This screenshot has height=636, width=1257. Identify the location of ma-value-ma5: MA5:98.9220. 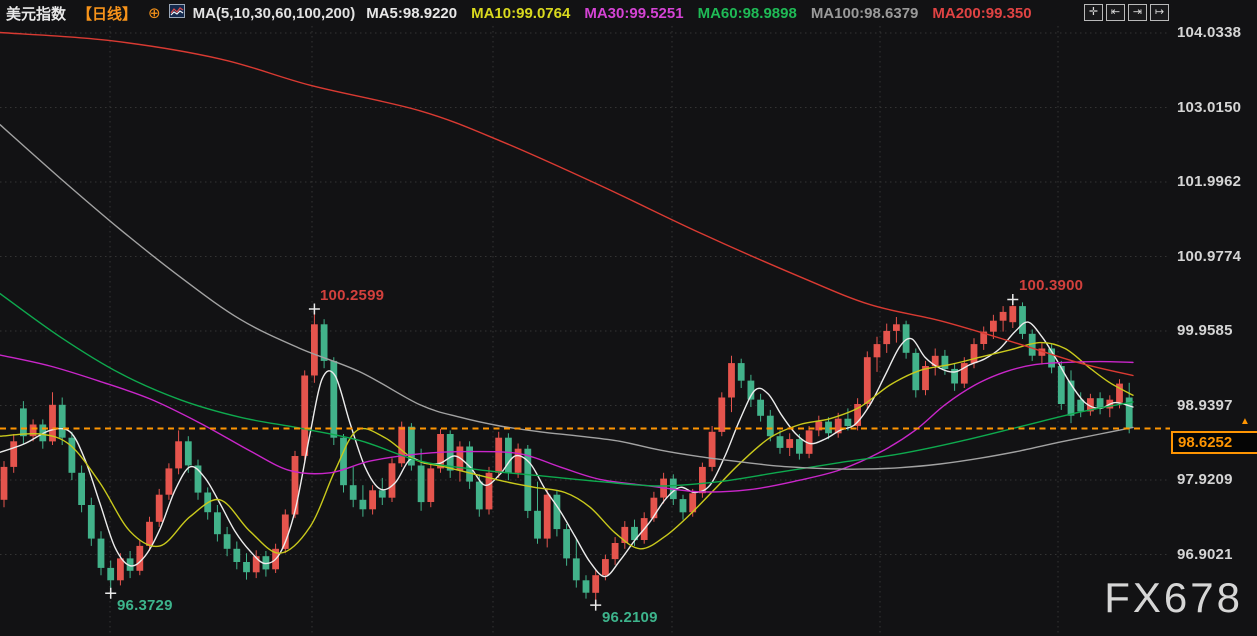
(412, 13).